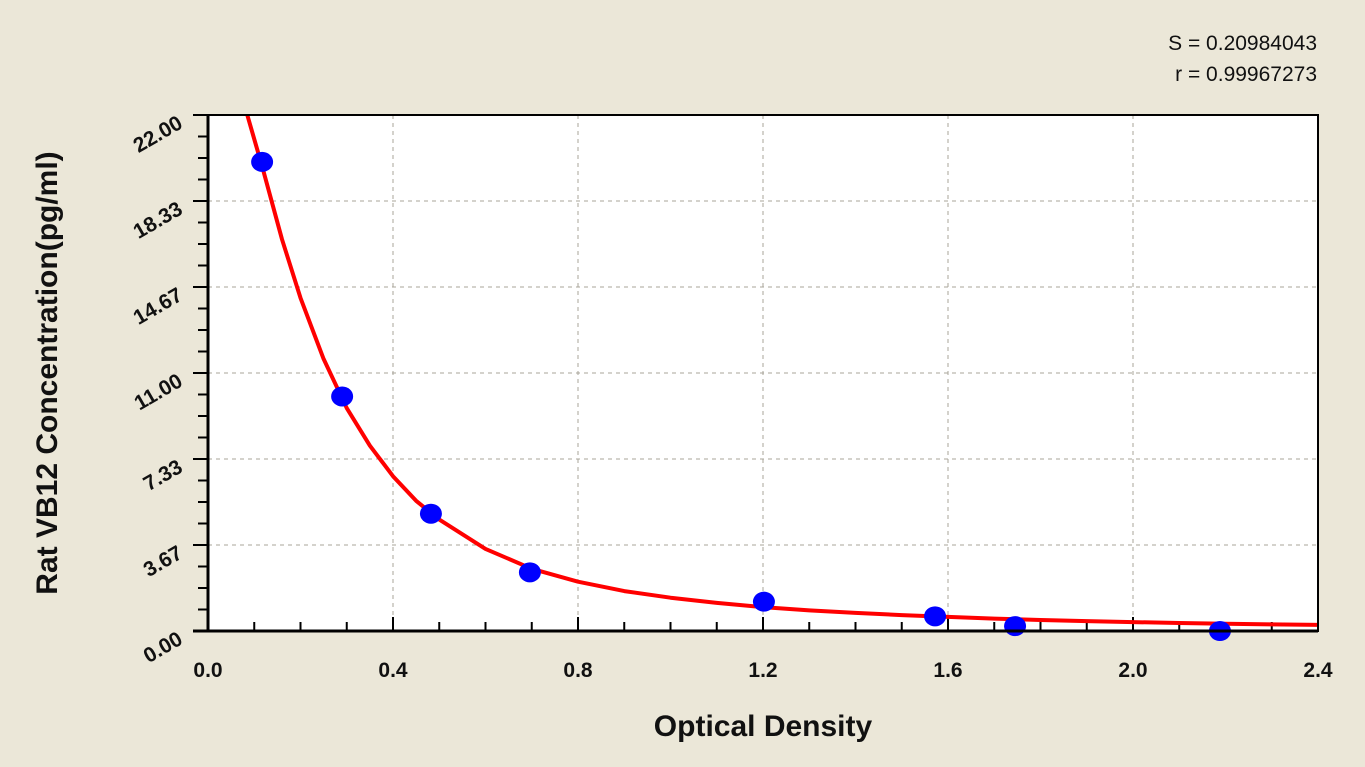 Image resolution: width=1365 pixels, height=767 pixels. I want to click on y-axis-title: Rat VB12 Concentration(pg/ml), so click(47, 373).